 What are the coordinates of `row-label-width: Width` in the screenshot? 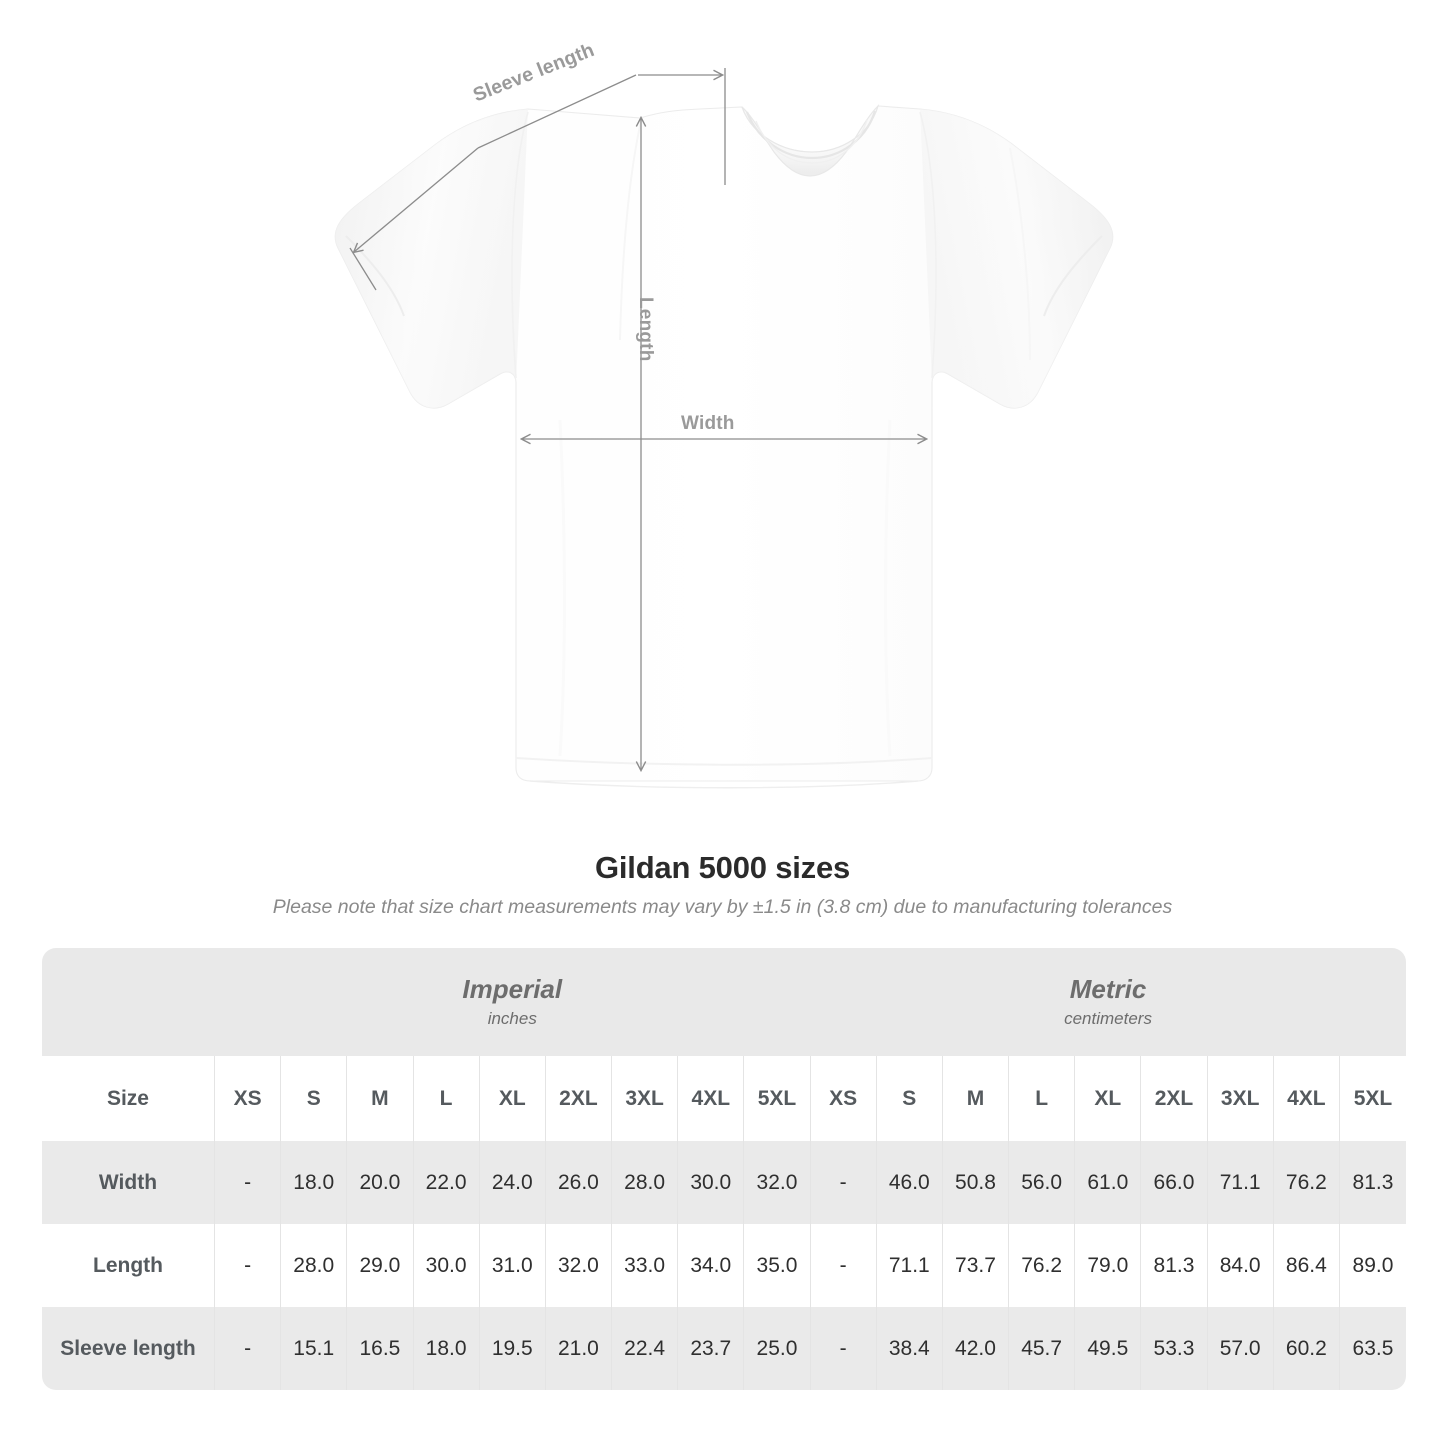 It's located at (128, 1182).